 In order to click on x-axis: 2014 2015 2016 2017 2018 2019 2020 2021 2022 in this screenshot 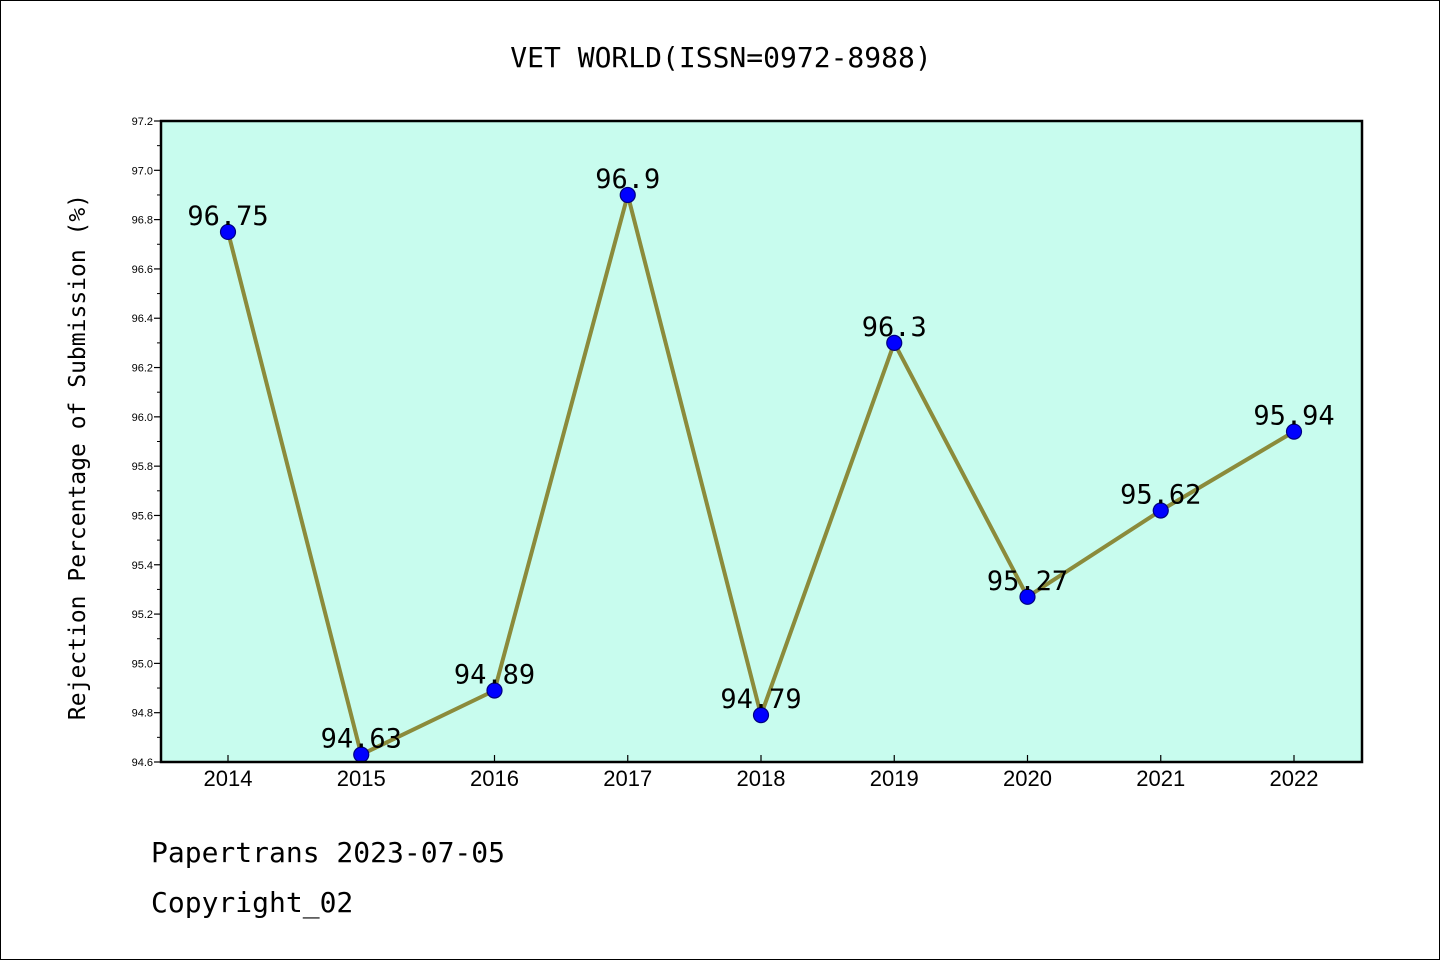, I will do `click(761, 773)`.